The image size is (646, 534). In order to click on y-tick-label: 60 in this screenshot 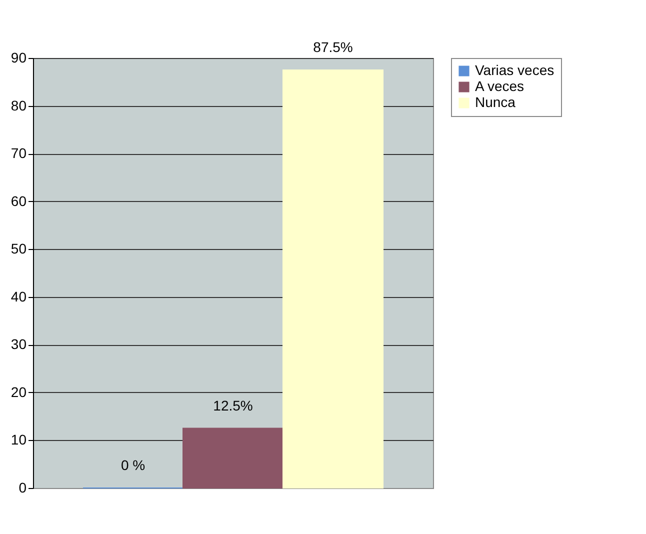, I will do `click(18, 200)`.